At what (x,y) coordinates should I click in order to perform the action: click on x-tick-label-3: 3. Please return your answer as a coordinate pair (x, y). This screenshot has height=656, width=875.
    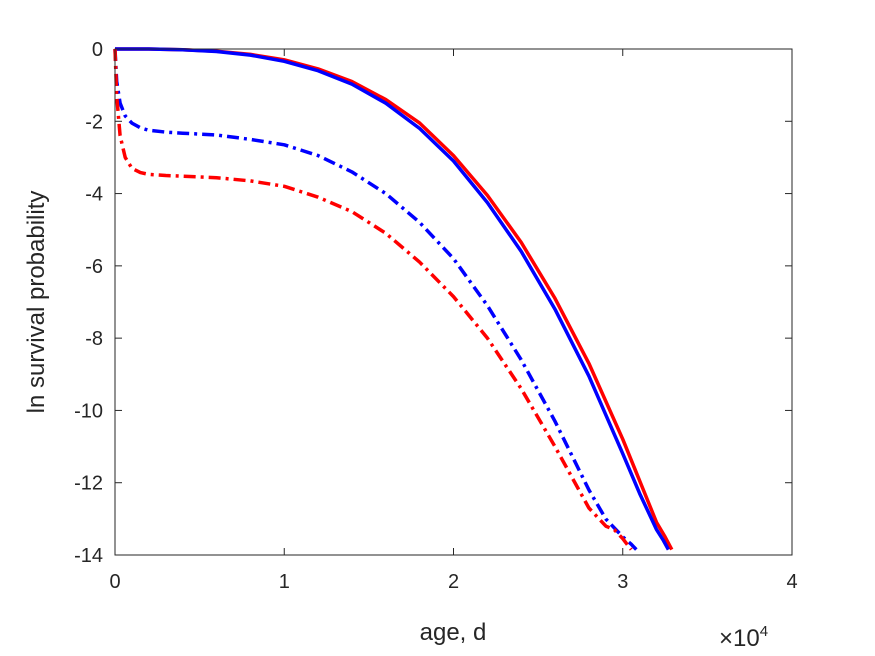
    Looking at the image, I should click on (622, 582).